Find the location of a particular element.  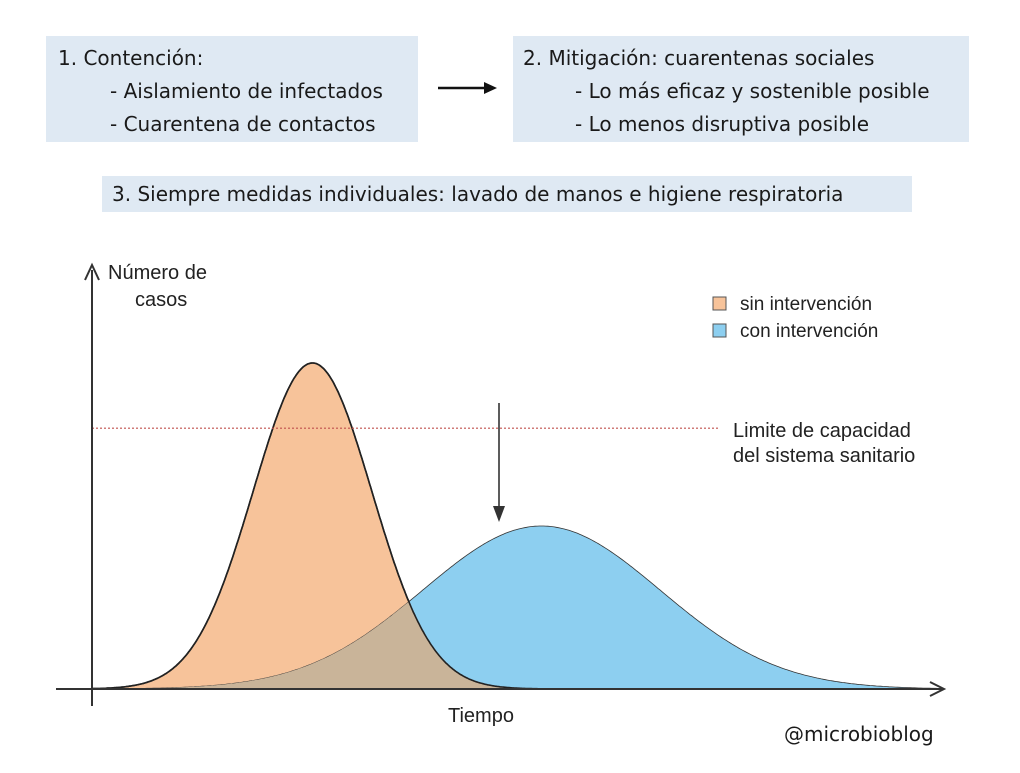

capacity-label-line1: Limite de capacidad is located at coordinates (822, 431).